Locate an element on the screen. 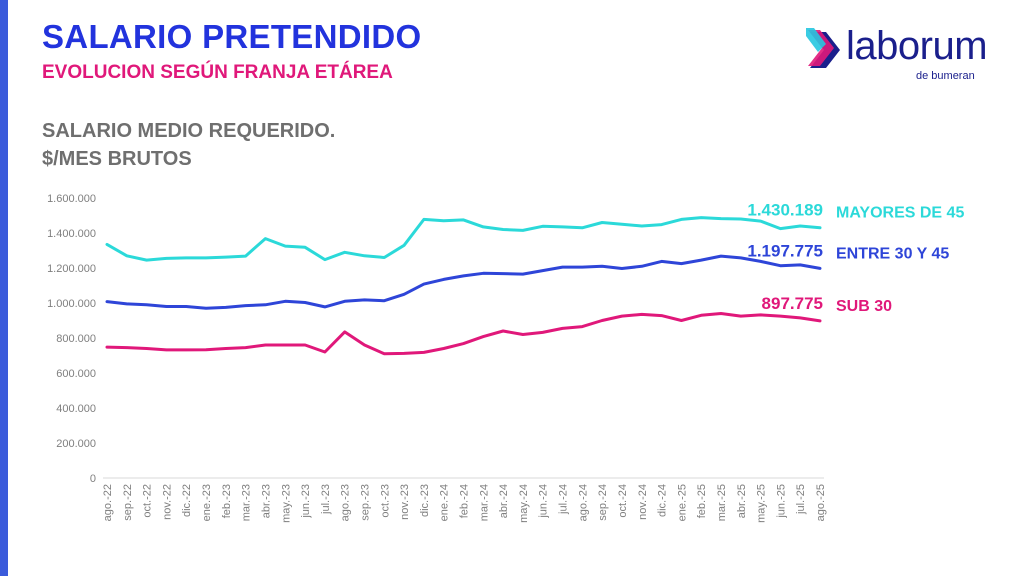 This screenshot has width=1024, height=576. laborum-logo: laborum de bumeran is located at coordinates (901, 56).